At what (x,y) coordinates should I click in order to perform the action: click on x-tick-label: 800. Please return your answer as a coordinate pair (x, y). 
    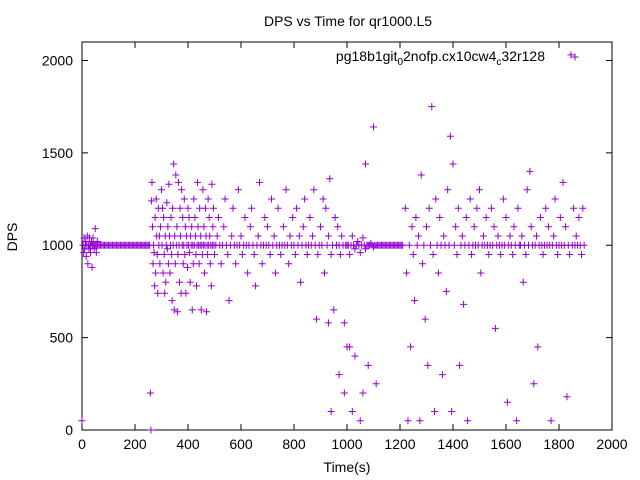
    Looking at the image, I should click on (294, 444).